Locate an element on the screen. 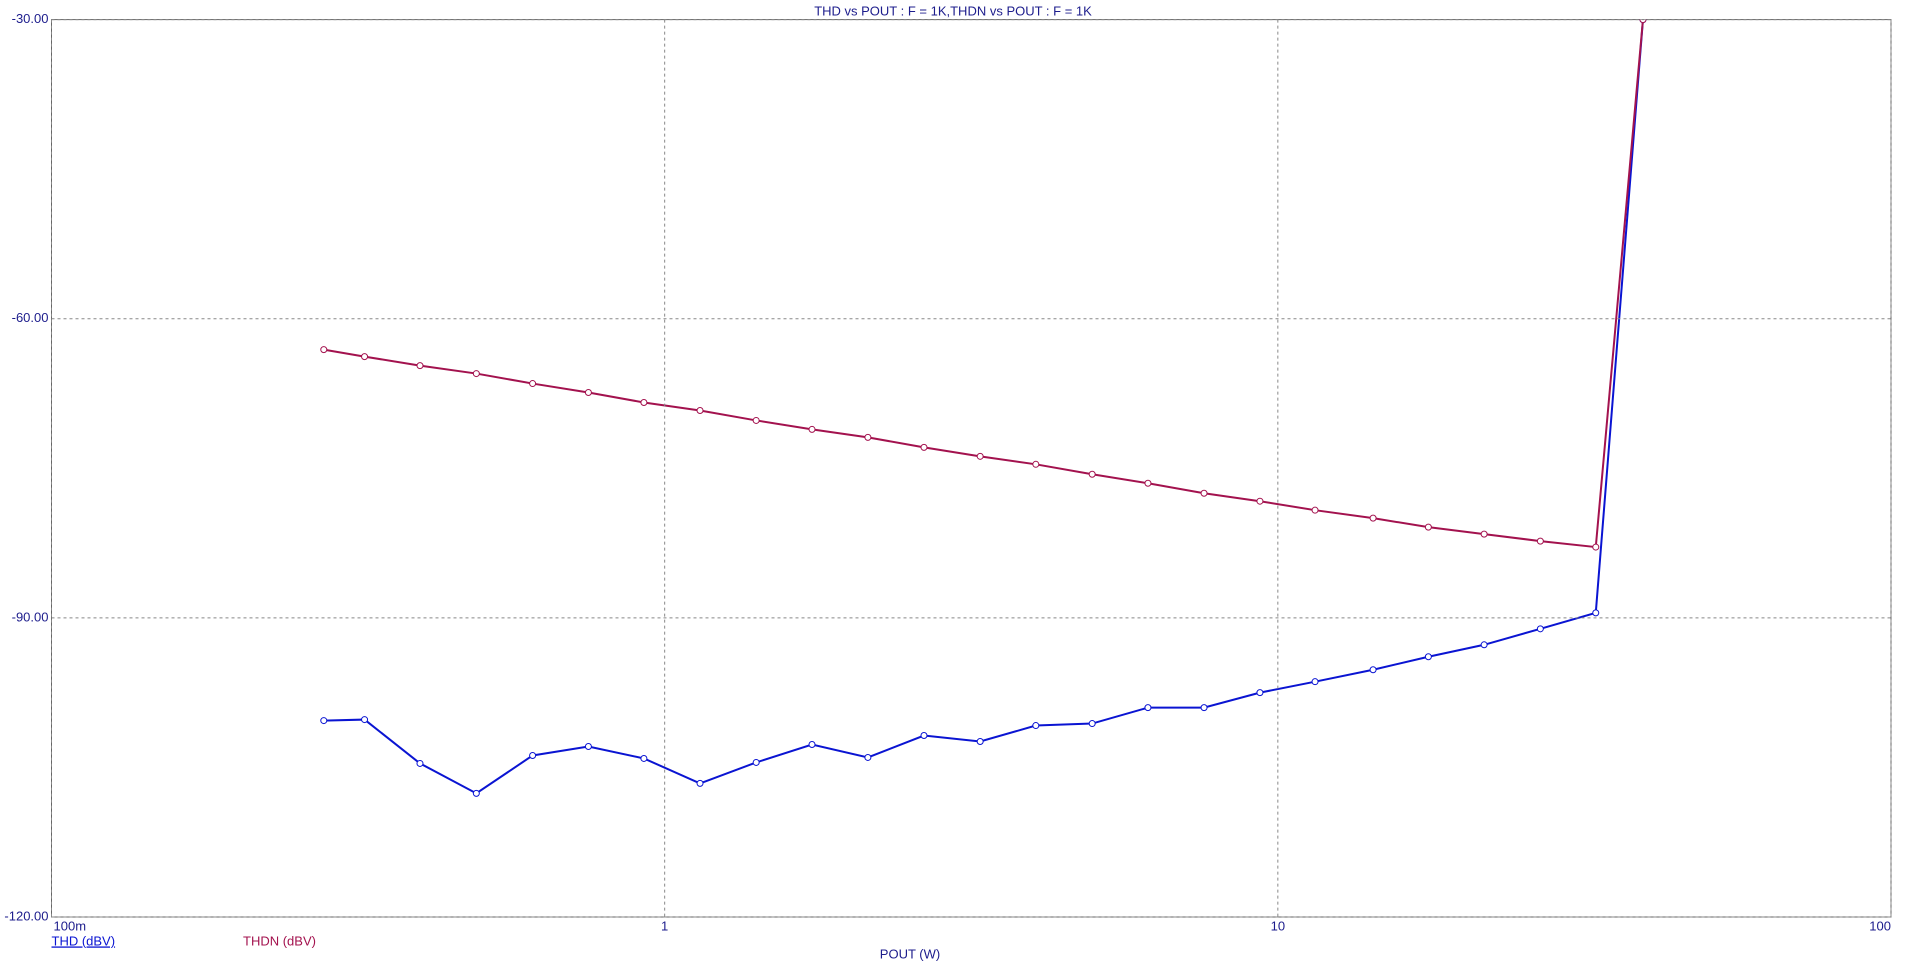  y-tick-label: -90.00 is located at coordinates (30, 616).